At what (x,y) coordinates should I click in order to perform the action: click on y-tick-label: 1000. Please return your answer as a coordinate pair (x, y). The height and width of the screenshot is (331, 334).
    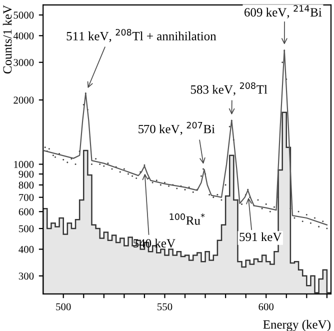
    Looking at the image, I should click on (24, 164).